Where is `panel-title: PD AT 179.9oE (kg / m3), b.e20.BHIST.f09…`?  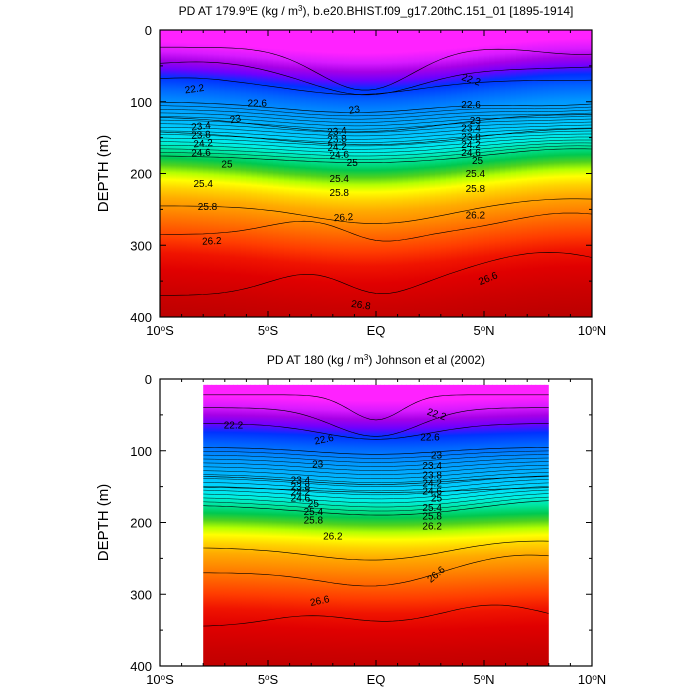
panel-title: PD AT 179.9oE (kg / m3), b.e20.BHIST.f09… is located at coordinates (376, 11).